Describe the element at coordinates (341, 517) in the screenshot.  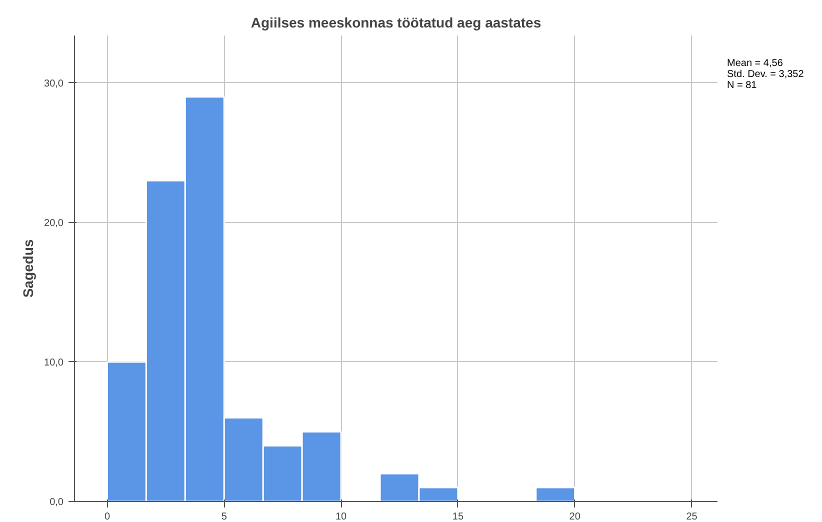
I see `x-tick-label: 10` at that location.